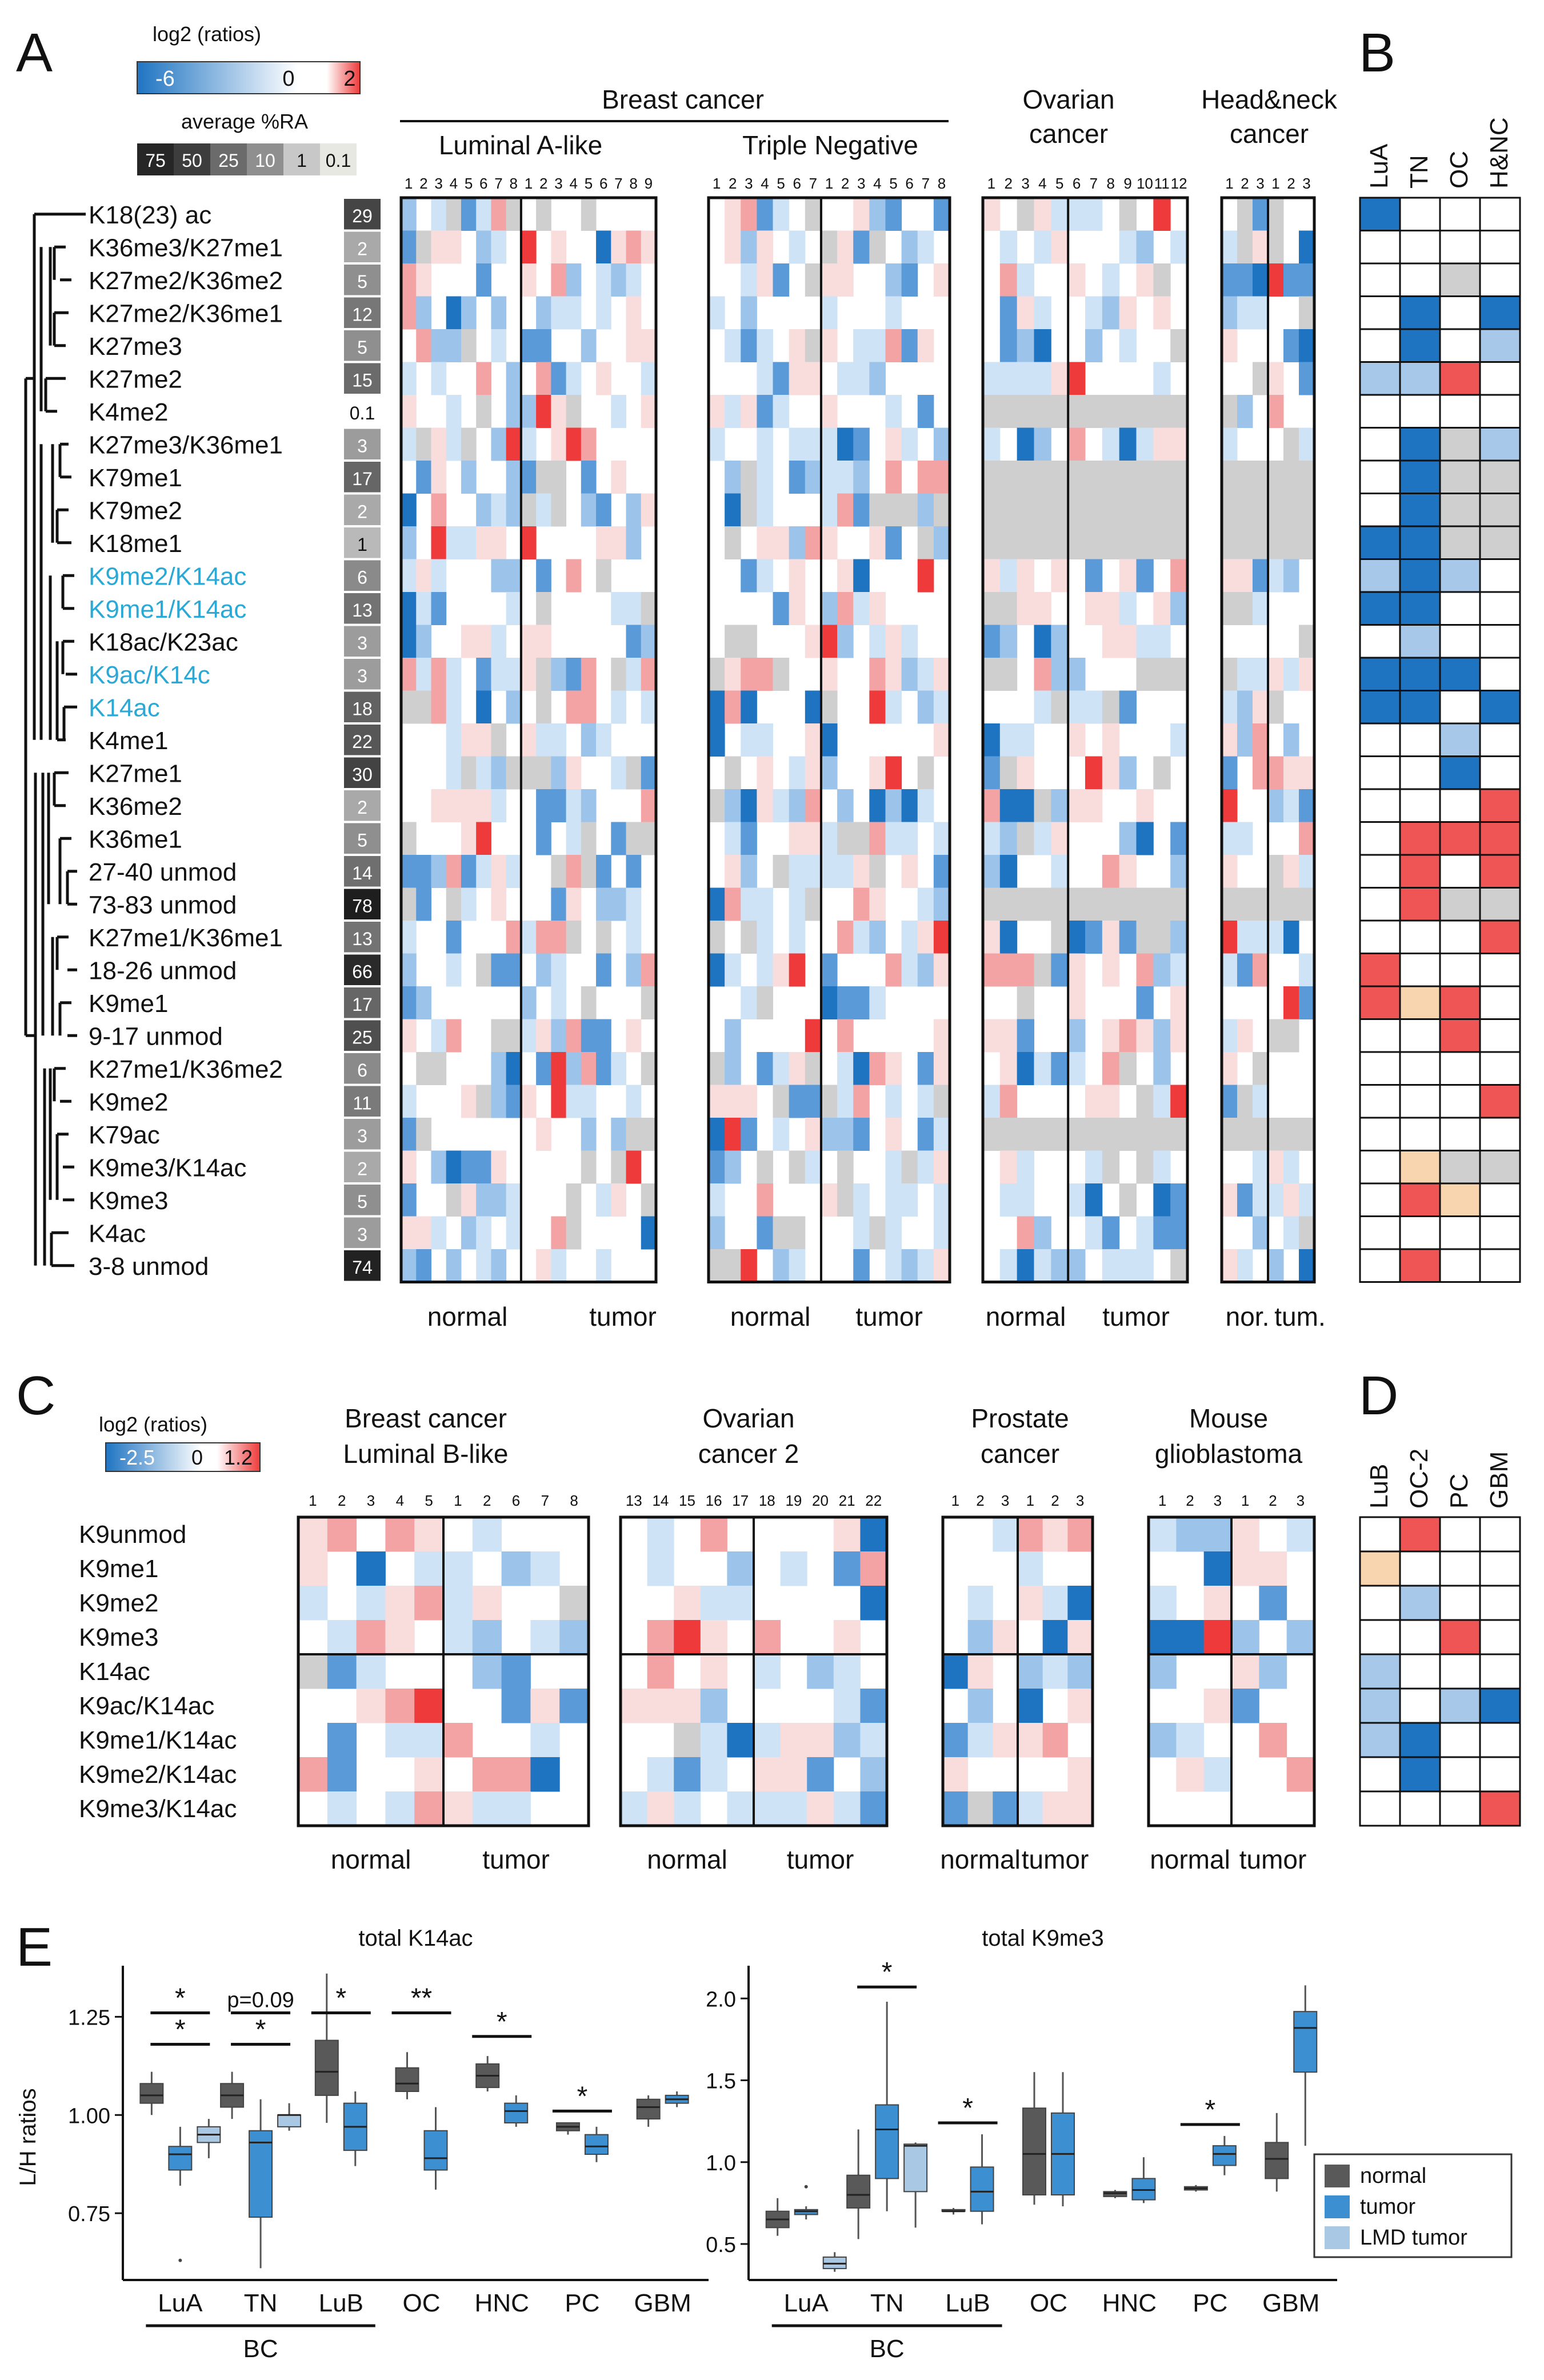 The width and height of the screenshot is (1544, 2380). What do you see at coordinates (349, 79) in the screenshot?
I see `legend-a-max: 2` at bounding box center [349, 79].